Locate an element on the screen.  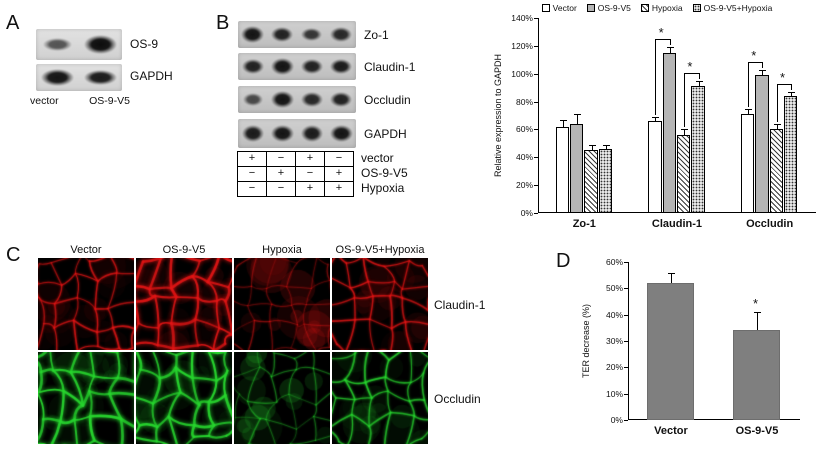
y-tick-label: 20% is located at coordinates (614, 367).